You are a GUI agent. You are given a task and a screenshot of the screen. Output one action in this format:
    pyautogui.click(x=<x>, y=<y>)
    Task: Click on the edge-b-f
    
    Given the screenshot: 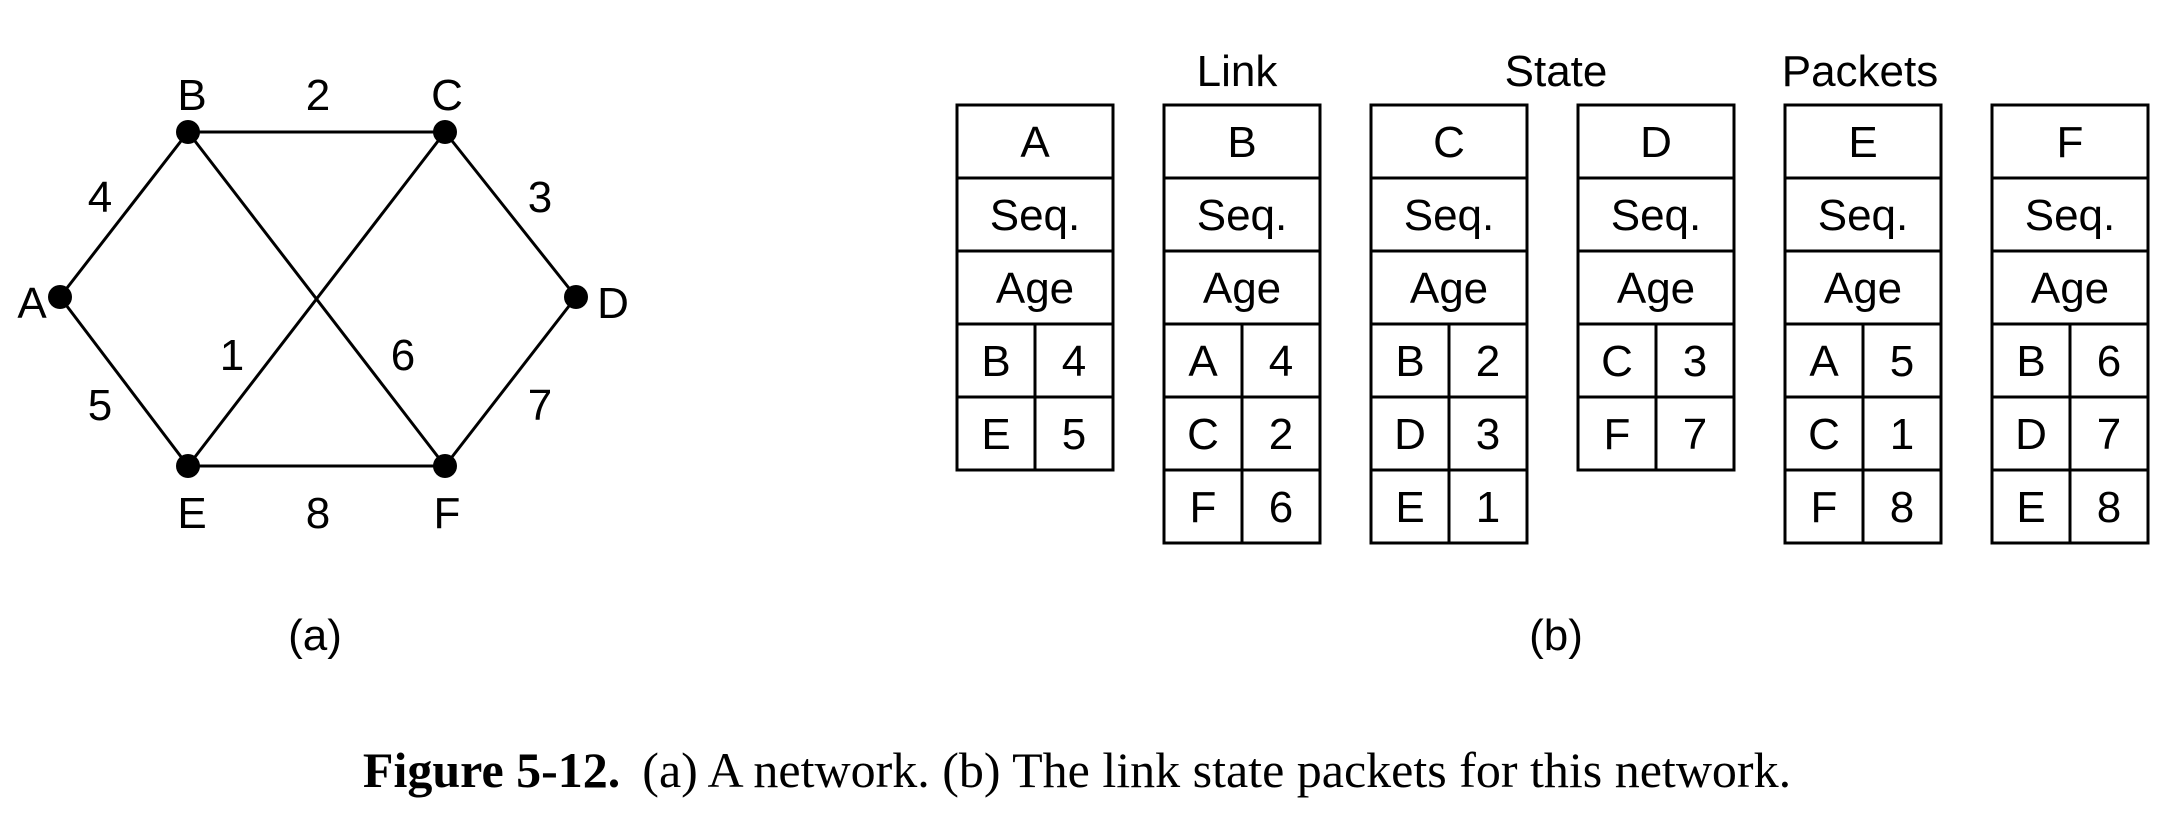 What is the action you would take?
    pyautogui.click(x=316, y=299)
    